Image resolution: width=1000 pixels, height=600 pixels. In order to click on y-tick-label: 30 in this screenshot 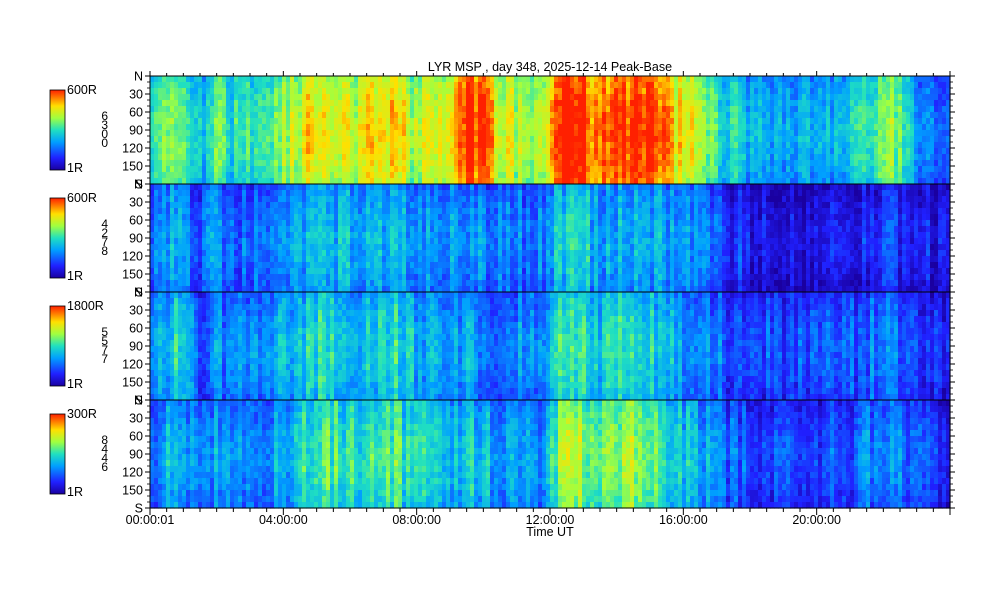, I will do `click(136, 95)`.